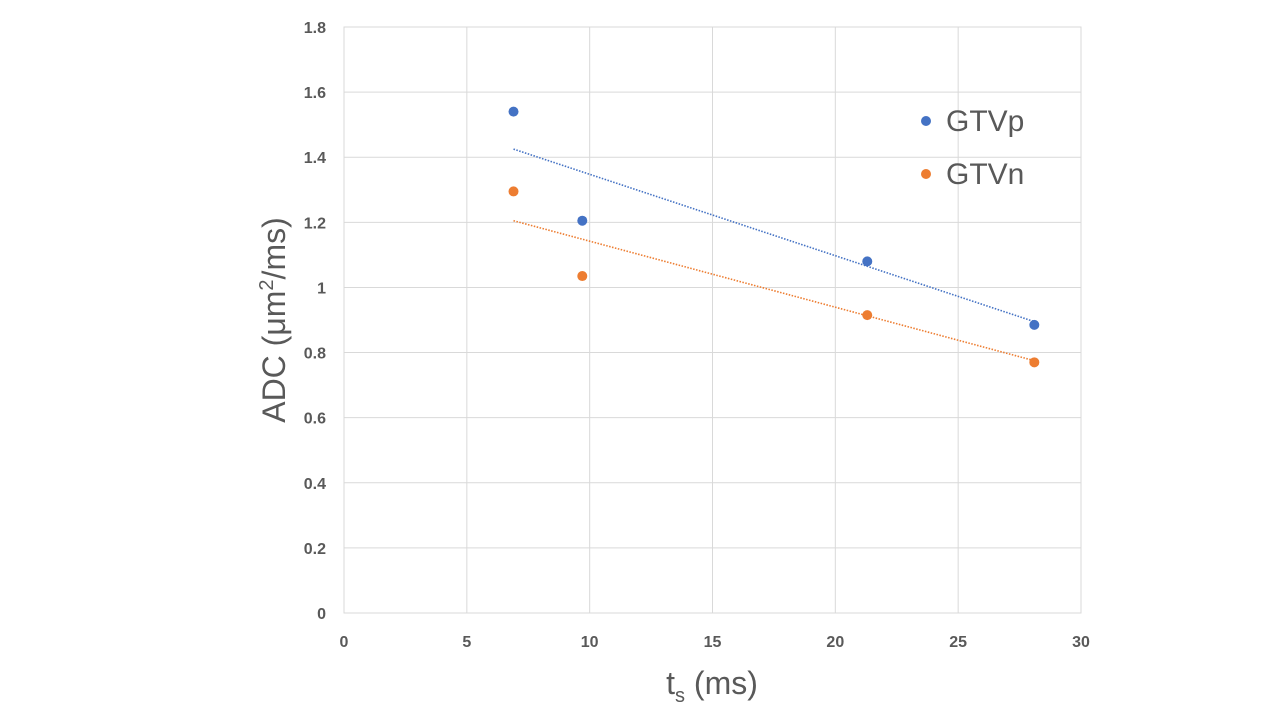 Image resolution: width=1280 pixels, height=720 pixels. Describe the element at coordinates (985, 121) in the screenshot. I see `legend-label-gtvp: GTVp` at that location.